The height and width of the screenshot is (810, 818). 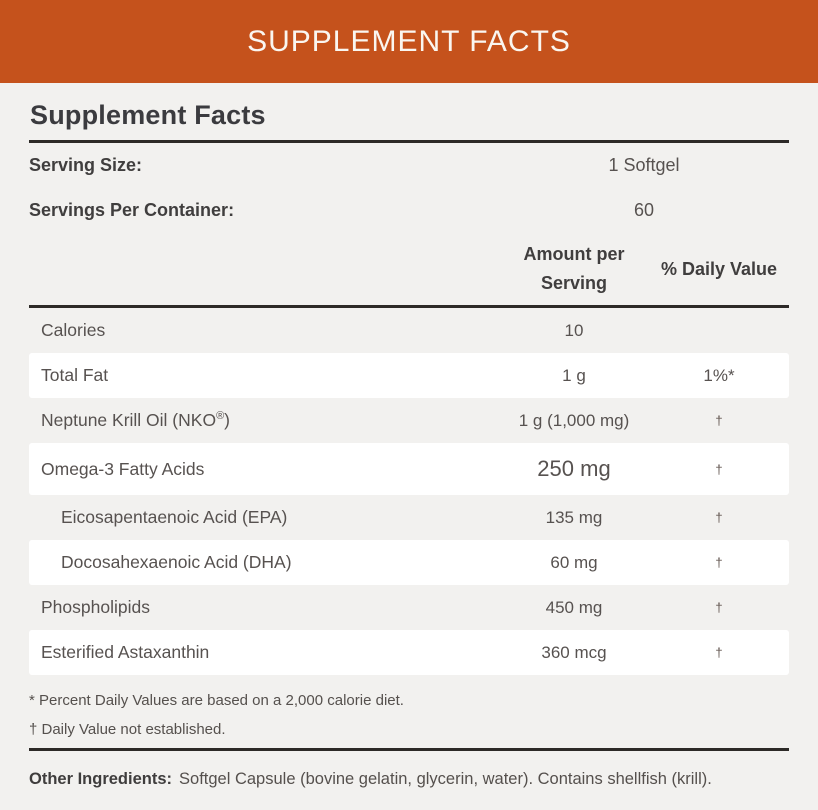 What do you see at coordinates (86, 165) in the screenshot?
I see `serving-size-label: Serving Size:` at bounding box center [86, 165].